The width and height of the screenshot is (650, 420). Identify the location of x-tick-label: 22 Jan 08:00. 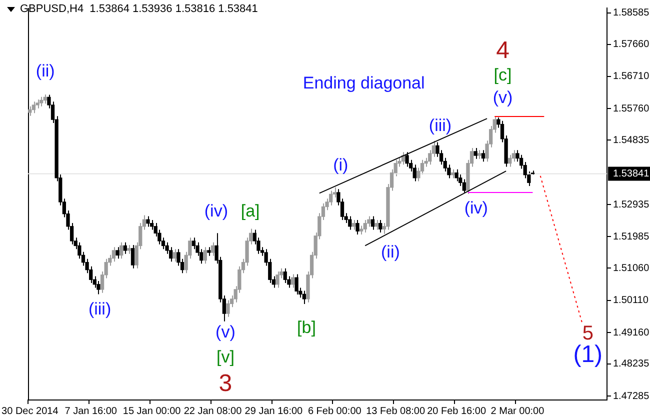
(213, 411).